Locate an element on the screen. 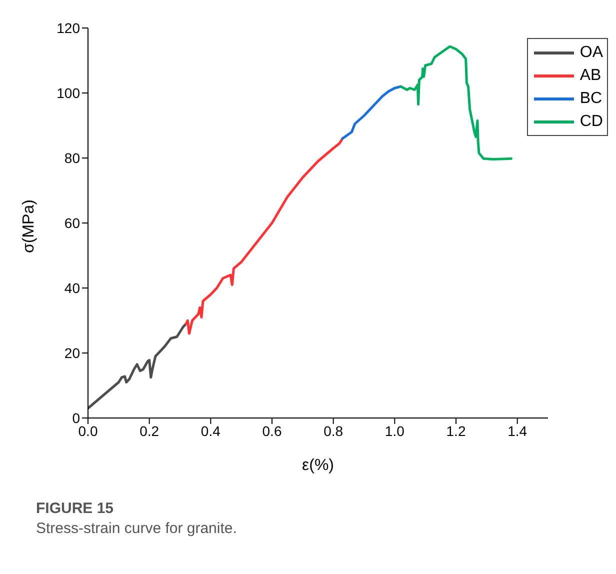  x-tick-label: 0.6 is located at coordinates (272, 430).